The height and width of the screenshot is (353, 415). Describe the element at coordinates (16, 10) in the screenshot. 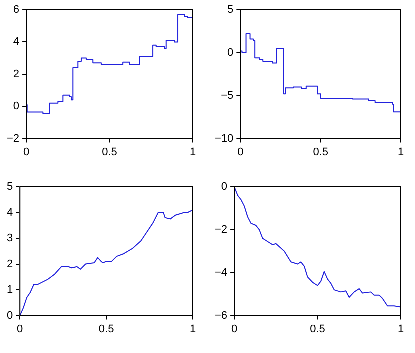

I see `y-tick-label: 6` at that location.